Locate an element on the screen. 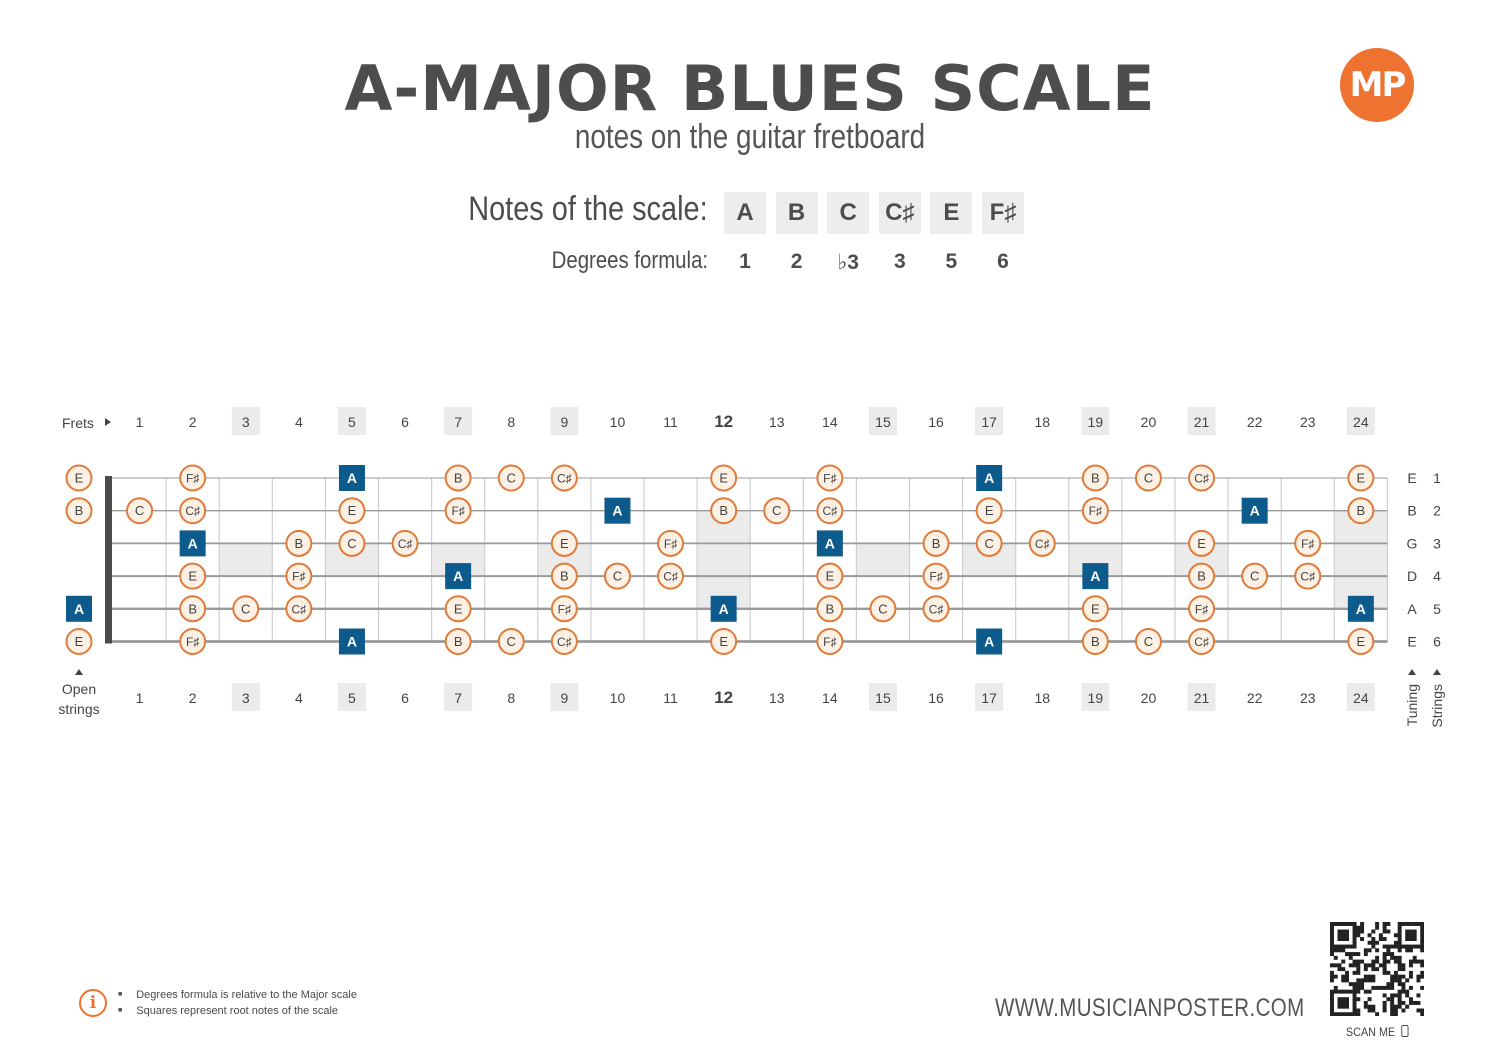 The height and width of the screenshot is (1061, 1500). strings-arrow-icon is located at coordinates (1437, 672).